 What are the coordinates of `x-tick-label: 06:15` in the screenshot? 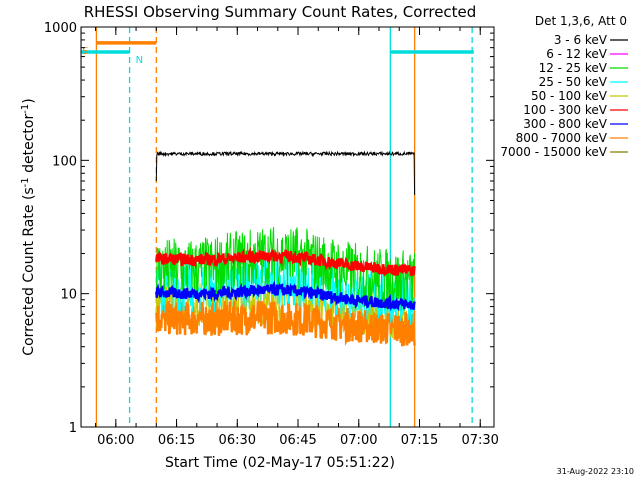 It's located at (176, 440).